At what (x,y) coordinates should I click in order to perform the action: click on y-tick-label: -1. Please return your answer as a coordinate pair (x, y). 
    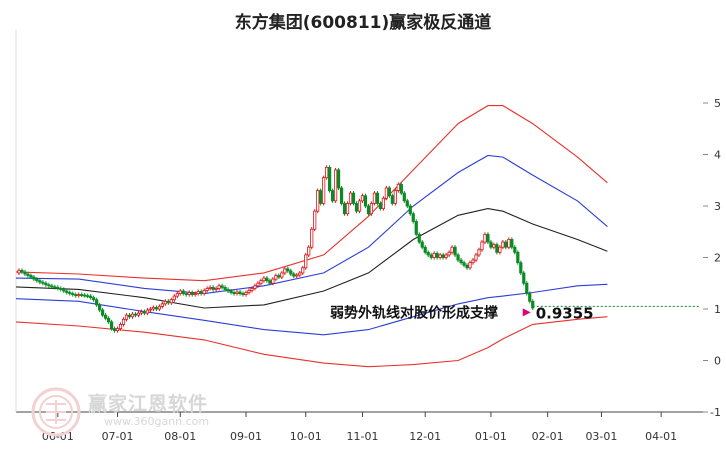
    Looking at the image, I should click on (715, 412).